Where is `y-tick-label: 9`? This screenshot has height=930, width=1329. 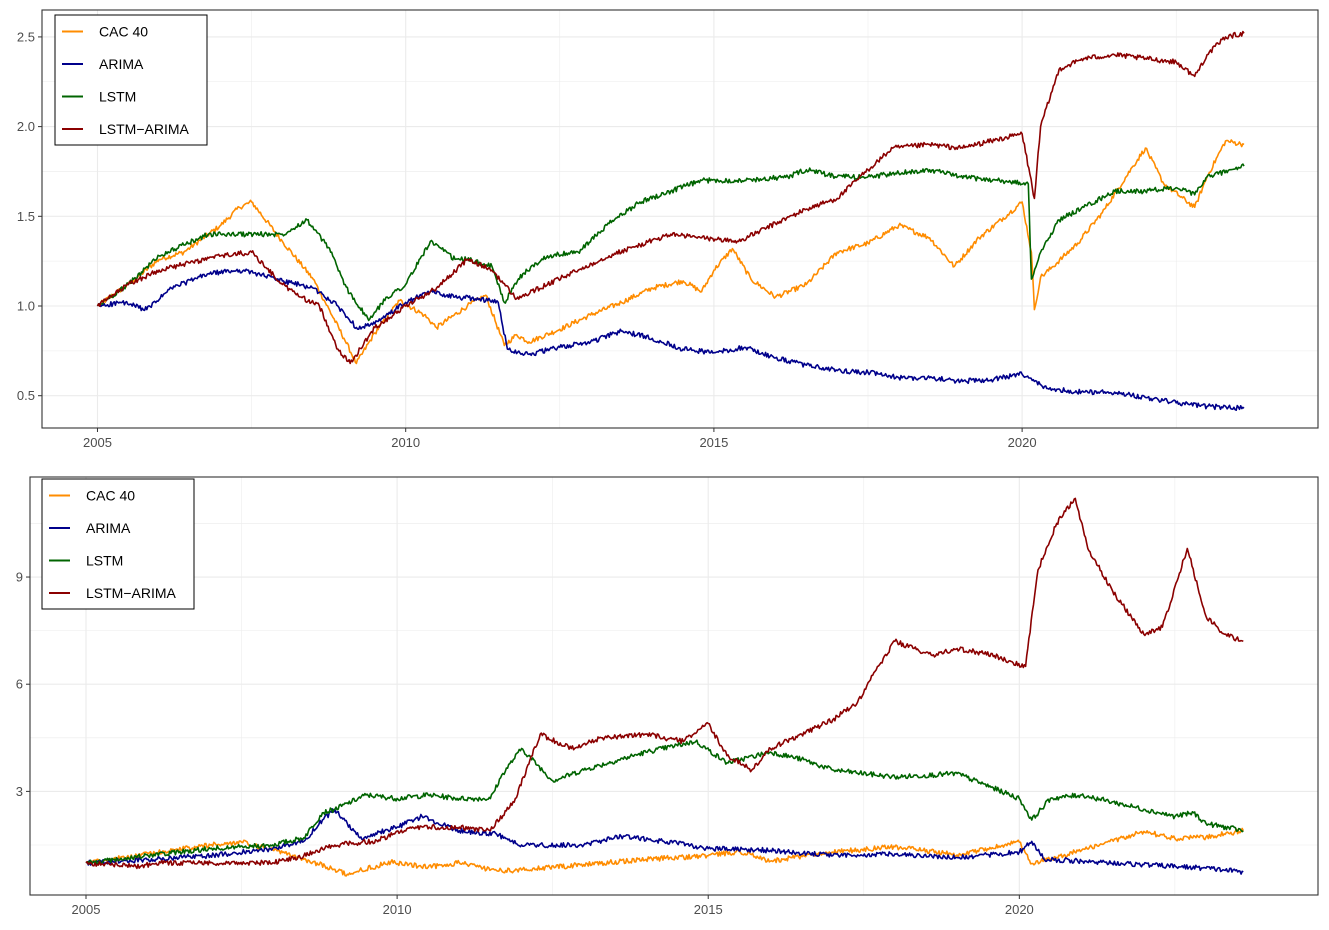 y-tick-label: 9 is located at coordinates (19, 577).